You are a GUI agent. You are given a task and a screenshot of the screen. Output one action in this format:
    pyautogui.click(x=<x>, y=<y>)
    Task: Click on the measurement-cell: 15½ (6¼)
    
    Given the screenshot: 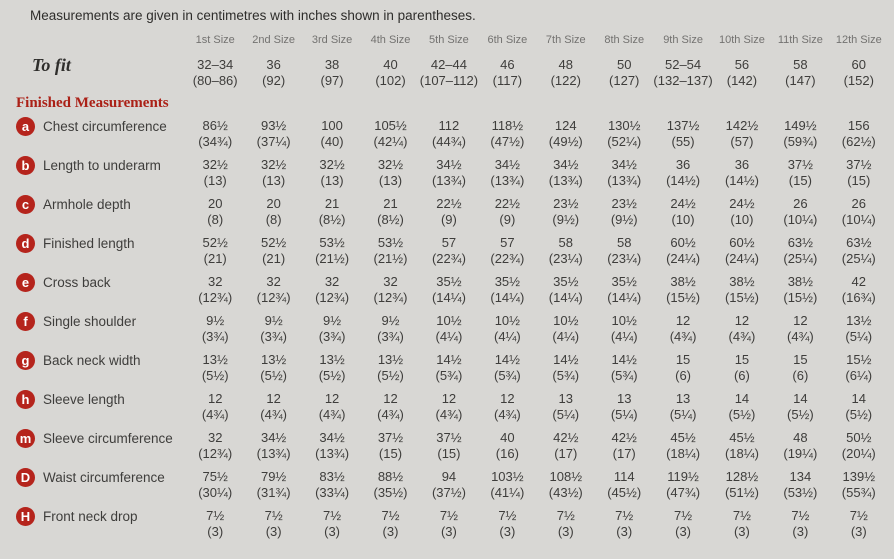 What is the action you would take?
    pyautogui.click(x=859, y=368)
    